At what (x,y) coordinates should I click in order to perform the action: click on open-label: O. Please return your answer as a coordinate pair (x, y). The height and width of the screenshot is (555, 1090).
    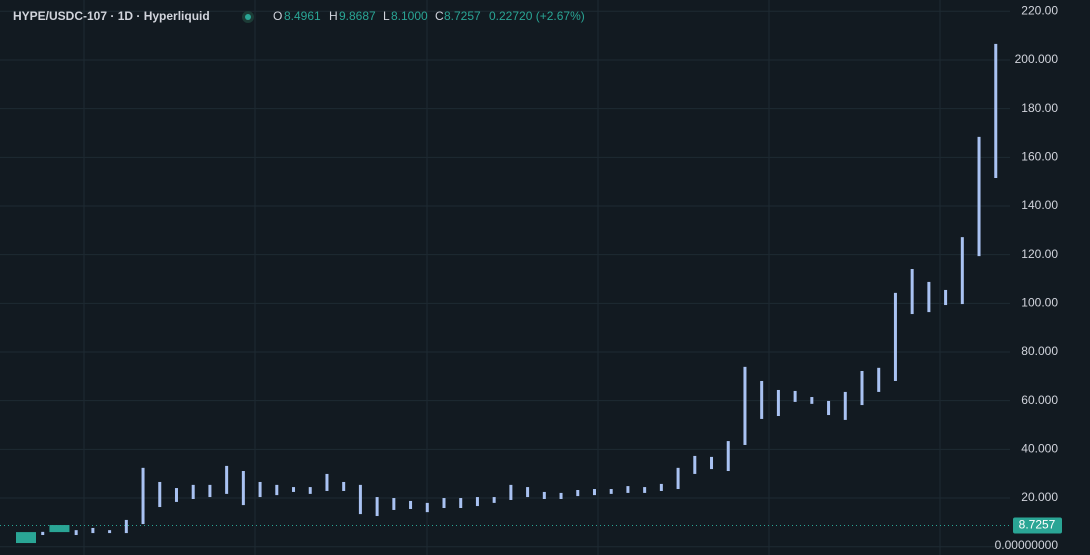
    Looking at the image, I should click on (277, 16).